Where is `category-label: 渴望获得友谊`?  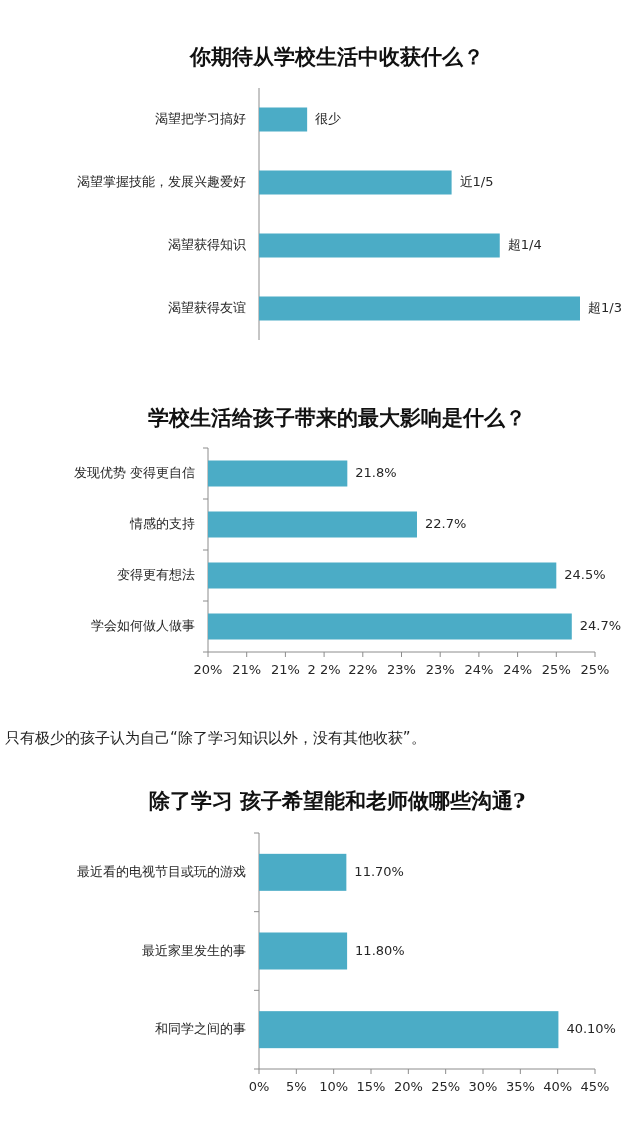
category-label: 渴望获得友谊 is located at coordinates (207, 307).